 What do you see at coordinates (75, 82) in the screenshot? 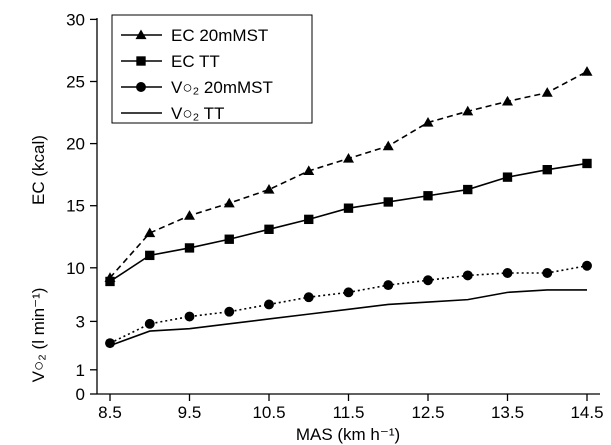
I see `y-tick-label: 25` at bounding box center [75, 82].